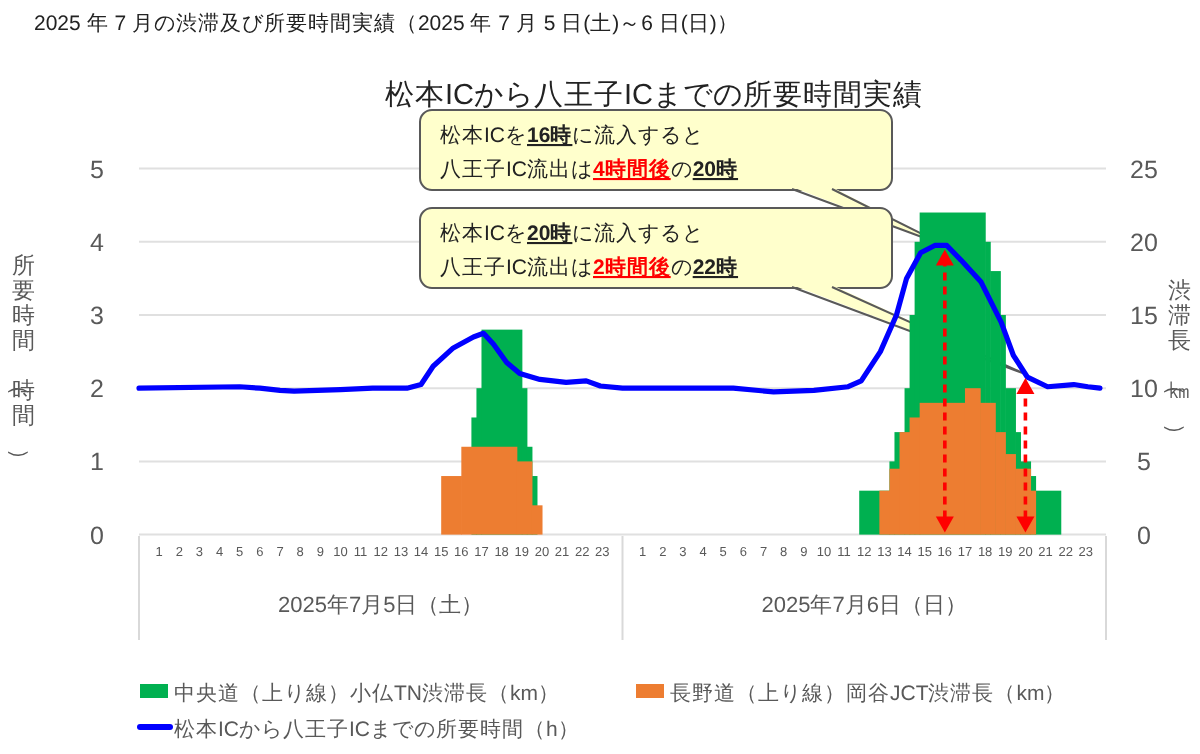  What do you see at coordinates (1144, 242) in the screenshot?
I see `y2-tick-label: 20` at bounding box center [1144, 242].